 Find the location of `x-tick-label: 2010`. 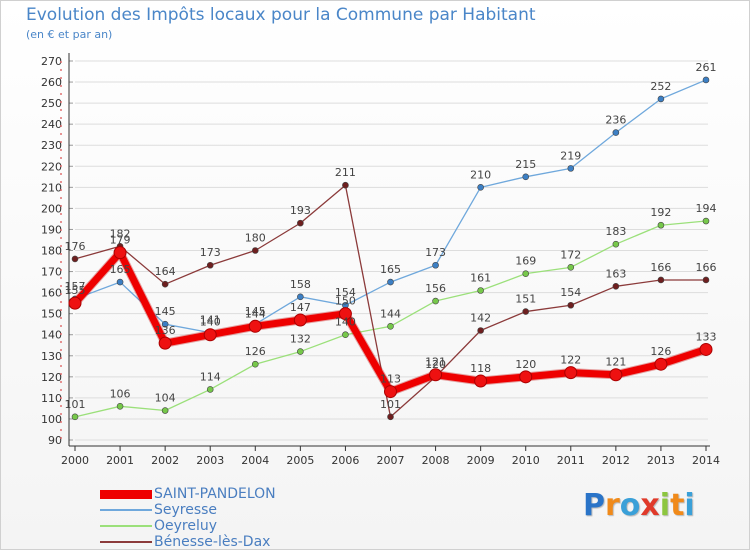

x-tick-label: 2010 is located at coordinates (526, 460).